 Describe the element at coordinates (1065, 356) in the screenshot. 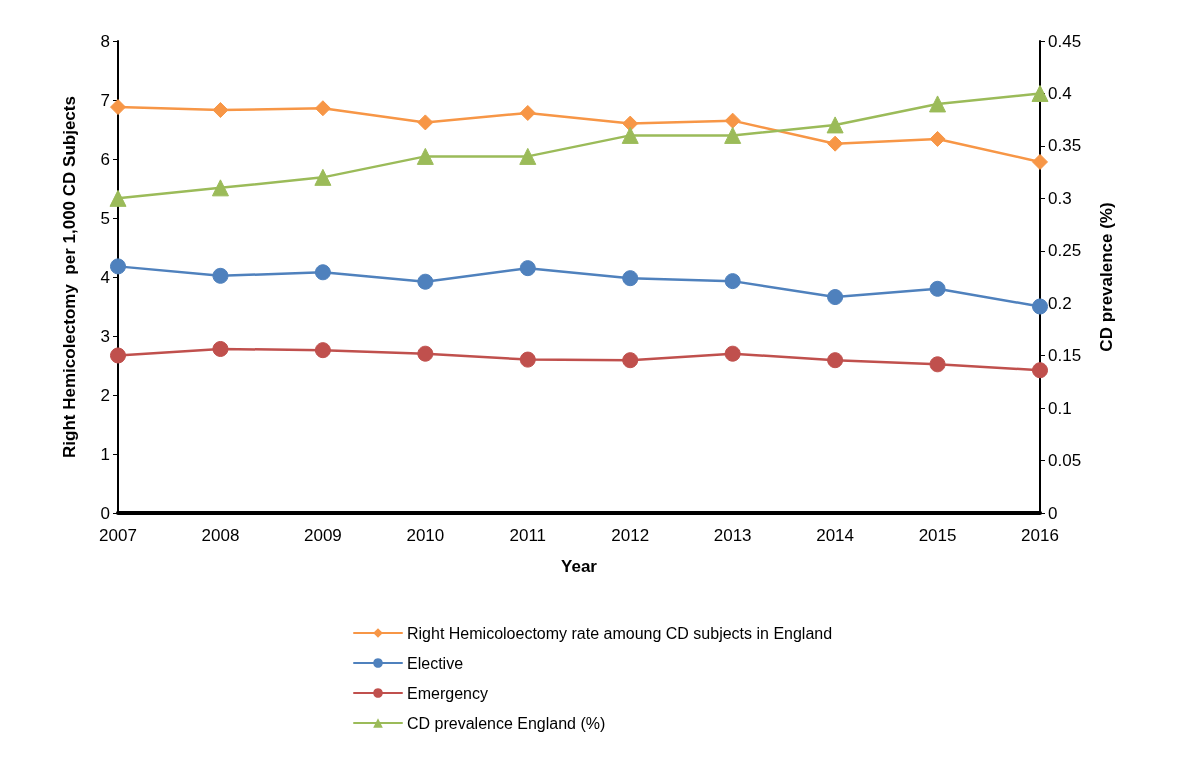

I see `y2-tick-label: 0.15` at that location.